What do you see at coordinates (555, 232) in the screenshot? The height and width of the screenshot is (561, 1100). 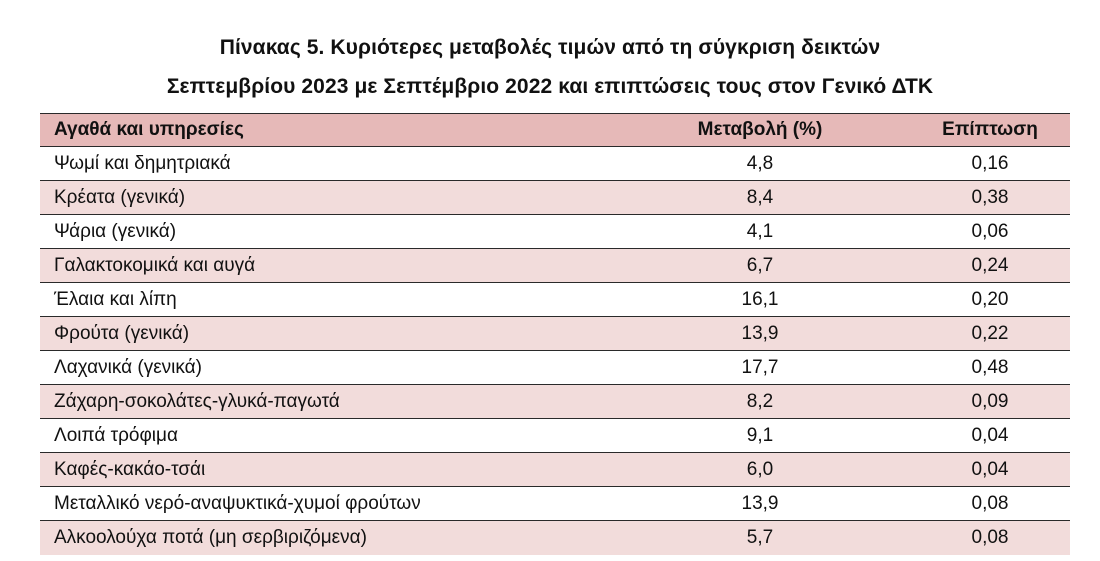 I see `table-row: Ψάρια (γενικά) 4,1 0,06` at bounding box center [555, 232].